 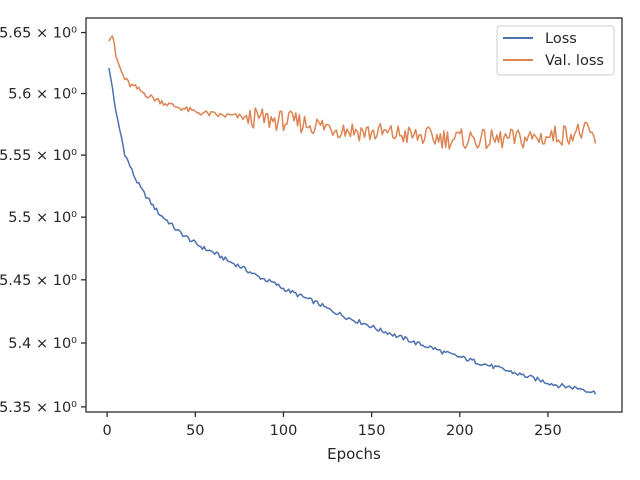 What do you see at coordinates (195, 431) in the screenshot?
I see `x-tick-label: 50` at bounding box center [195, 431].